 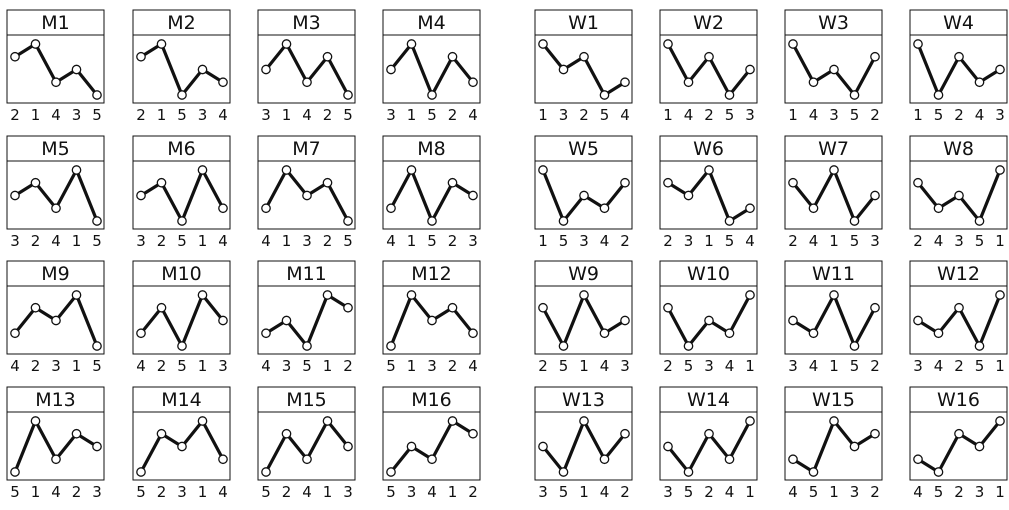 I want to click on panel-w9: W9 2 5 1 4 3, so click(x=583, y=317).